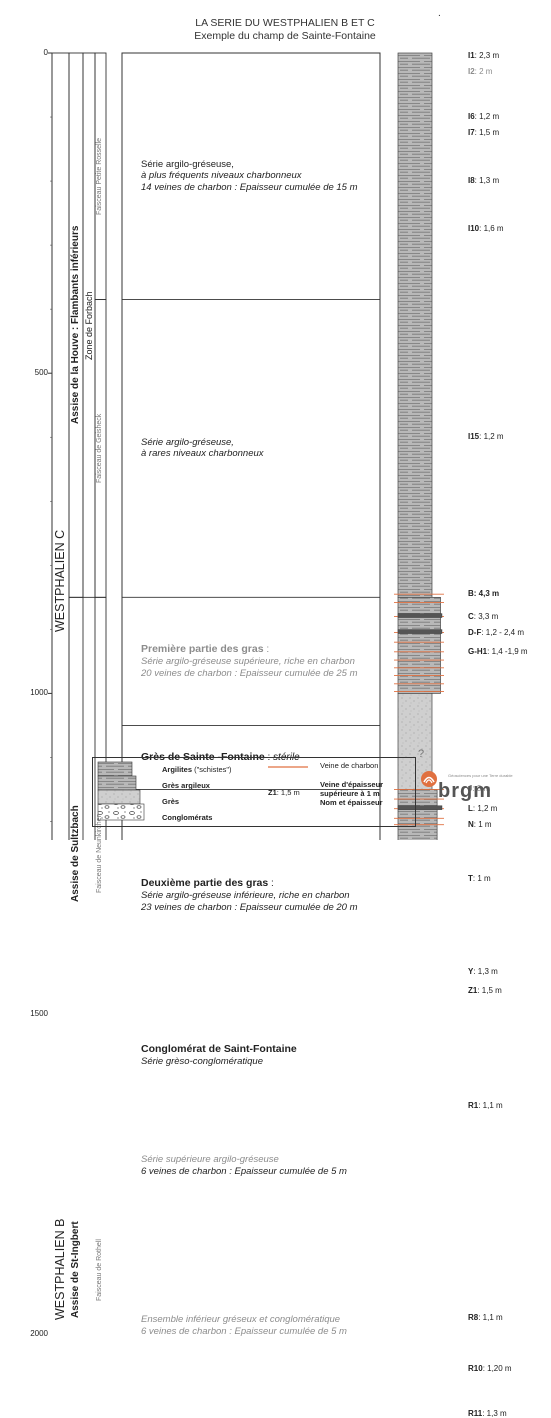 The width and height of the screenshot is (551, 1418). Describe the element at coordinates (285, 36) in the screenshot. I see `subtitle-line: Exemple du champ de Sainte-Fontaine` at that location.